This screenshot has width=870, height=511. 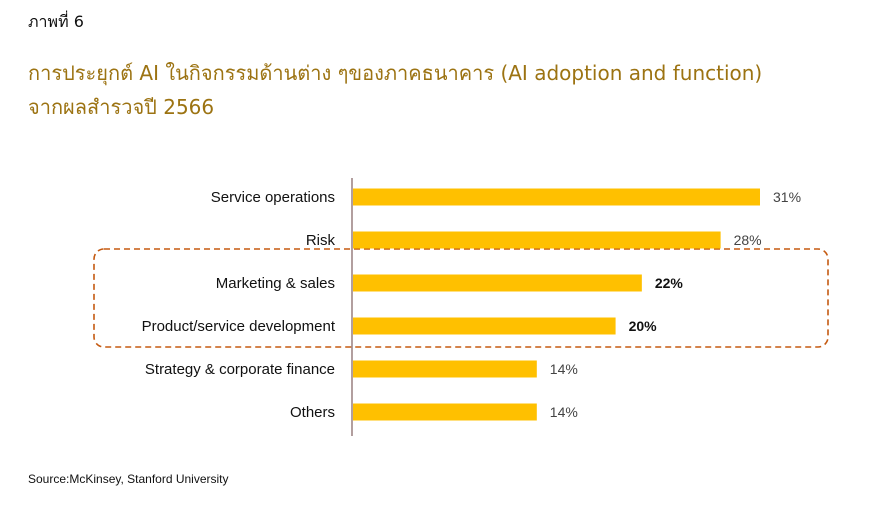 I want to click on category-label: Risk, so click(x=321, y=240).